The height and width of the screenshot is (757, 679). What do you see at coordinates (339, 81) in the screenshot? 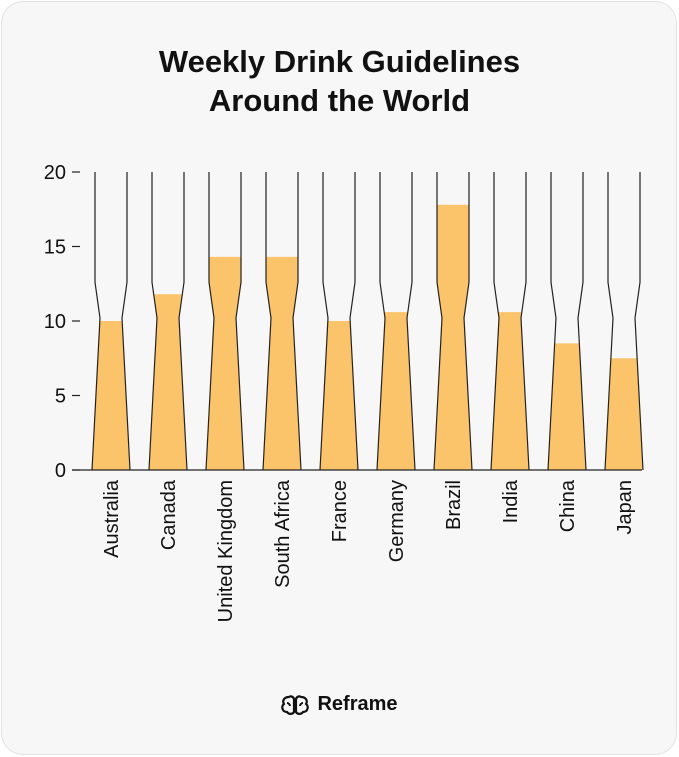
I see `chart-title: Weekly Drink Guidelines Around the World` at bounding box center [339, 81].